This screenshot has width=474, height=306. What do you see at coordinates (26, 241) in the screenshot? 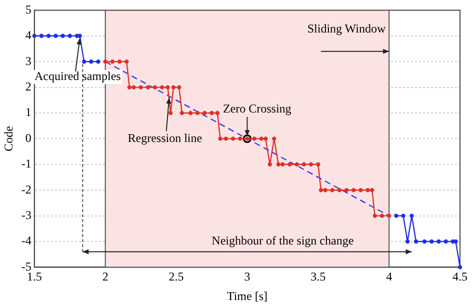
I see `y-tick-label: -4` at bounding box center [26, 241].